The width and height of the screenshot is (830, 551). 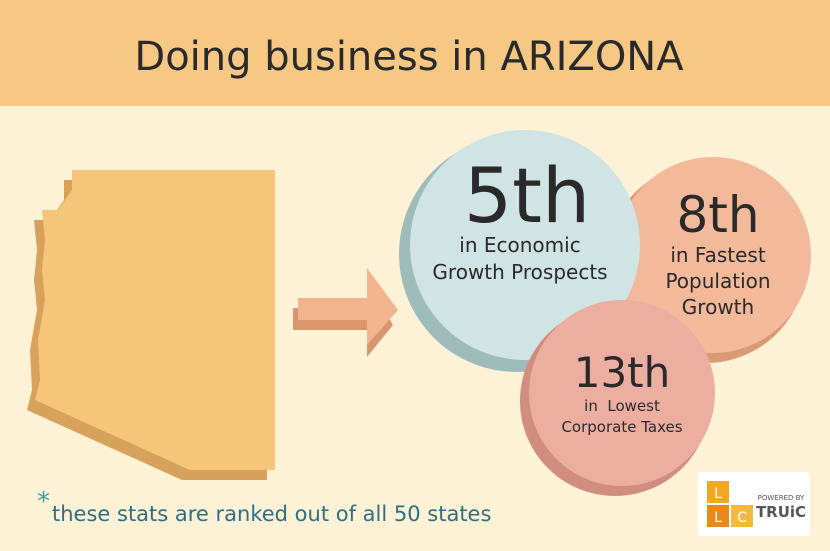 What do you see at coordinates (718, 307) in the screenshot?
I see `stat-line: Growth` at bounding box center [718, 307].